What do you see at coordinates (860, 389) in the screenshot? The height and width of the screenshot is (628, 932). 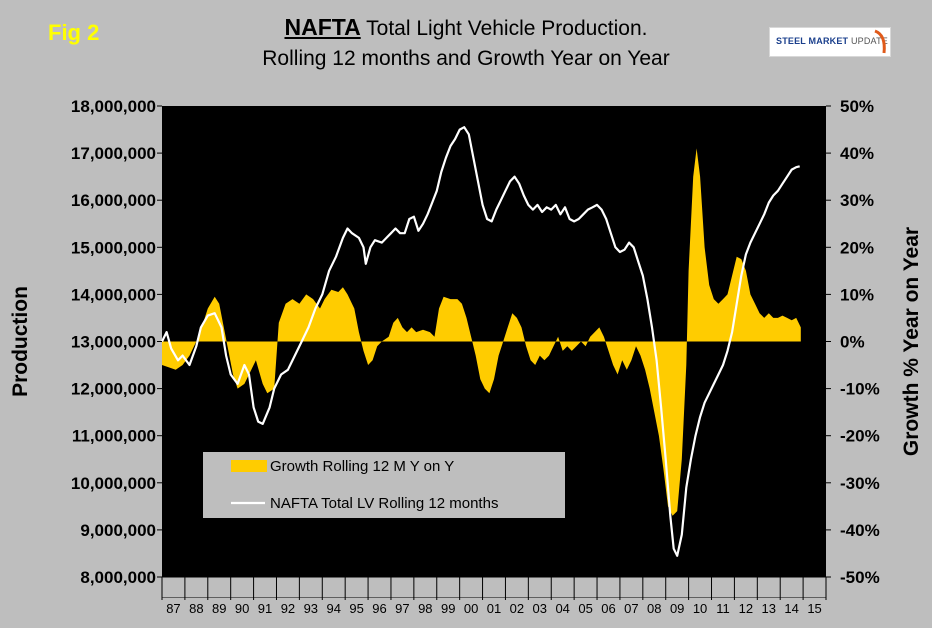 I see `right-tick-label: -10%` at bounding box center [860, 389].